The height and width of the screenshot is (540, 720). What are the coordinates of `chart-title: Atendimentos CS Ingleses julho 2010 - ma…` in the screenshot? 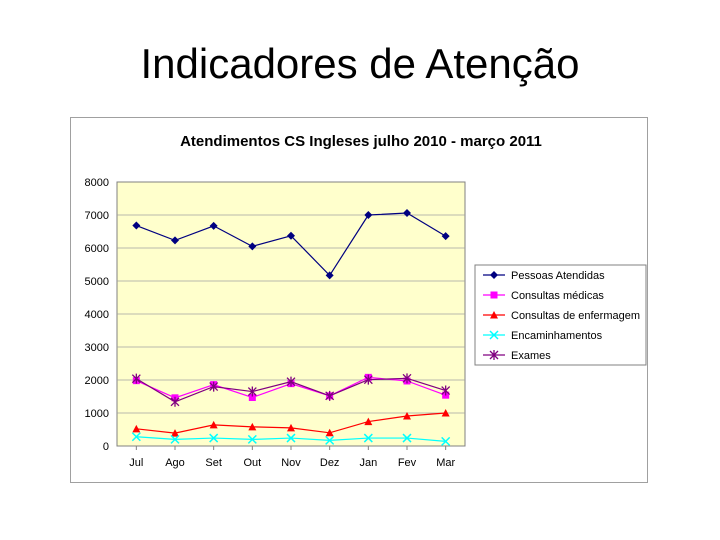 It's located at (361, 141).